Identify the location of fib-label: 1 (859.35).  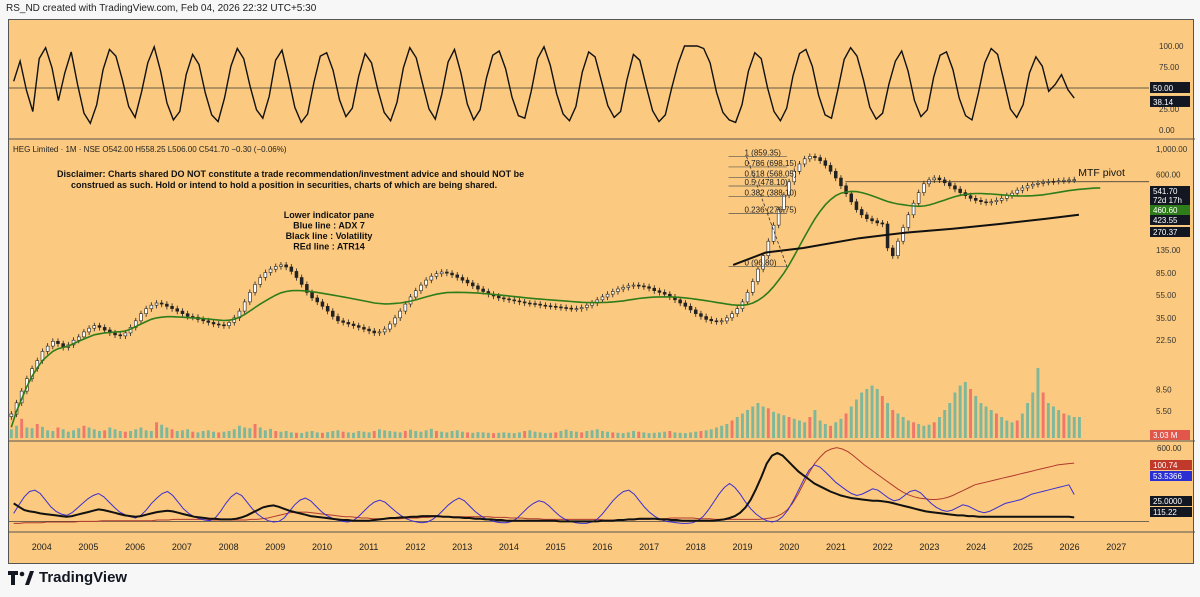
(763, 152).